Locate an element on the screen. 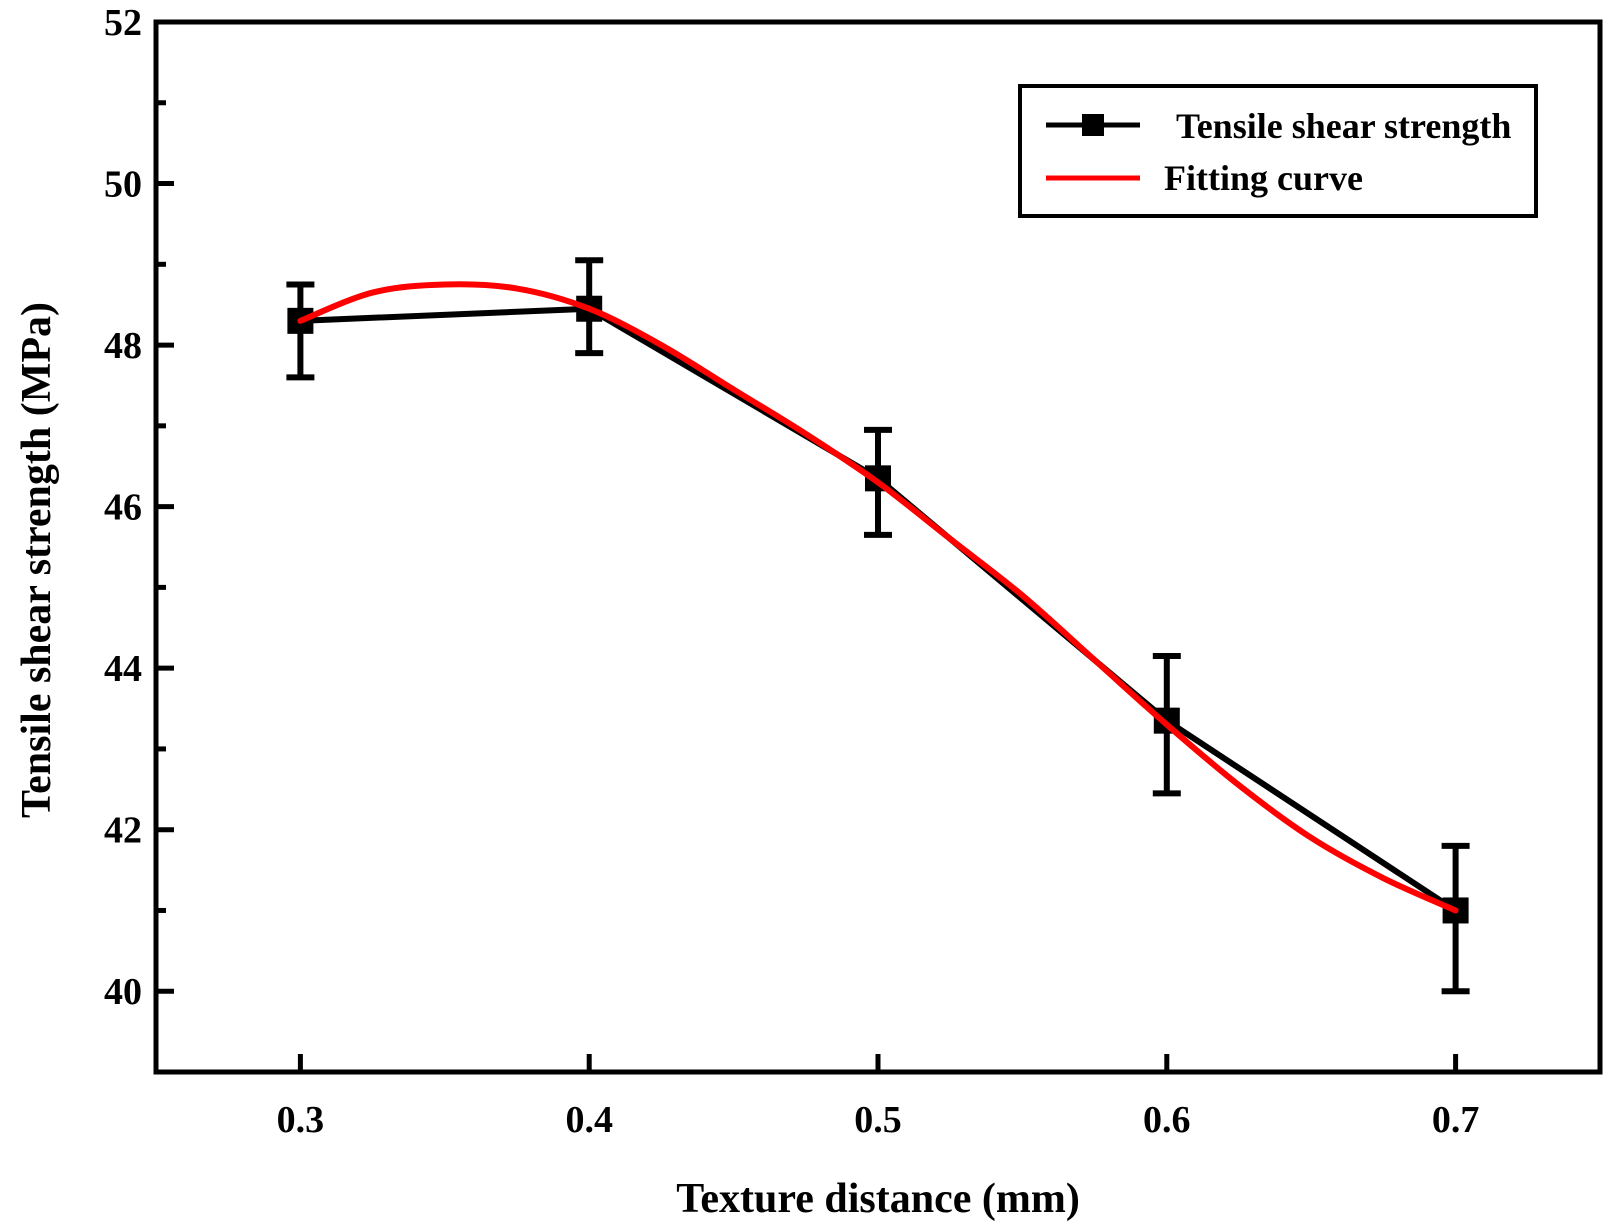 This screenshot has width=1606, height=1228. y-axis-title: Tensile shear strength (MPa) is located at coordinates (37, 560).